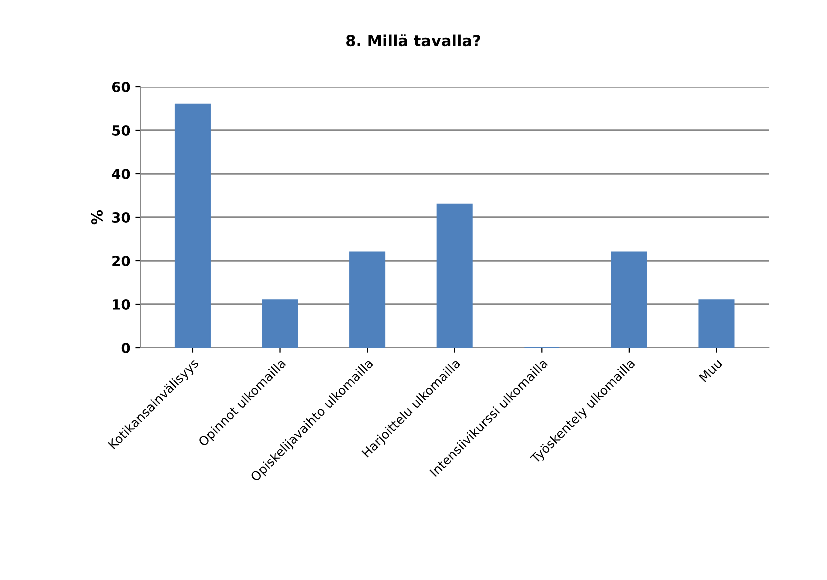 This screenshot has height=580, width=827. Describe the element at coordinates (121, 174) in the screenshot. I see `y-tick-label: 40` at that location.